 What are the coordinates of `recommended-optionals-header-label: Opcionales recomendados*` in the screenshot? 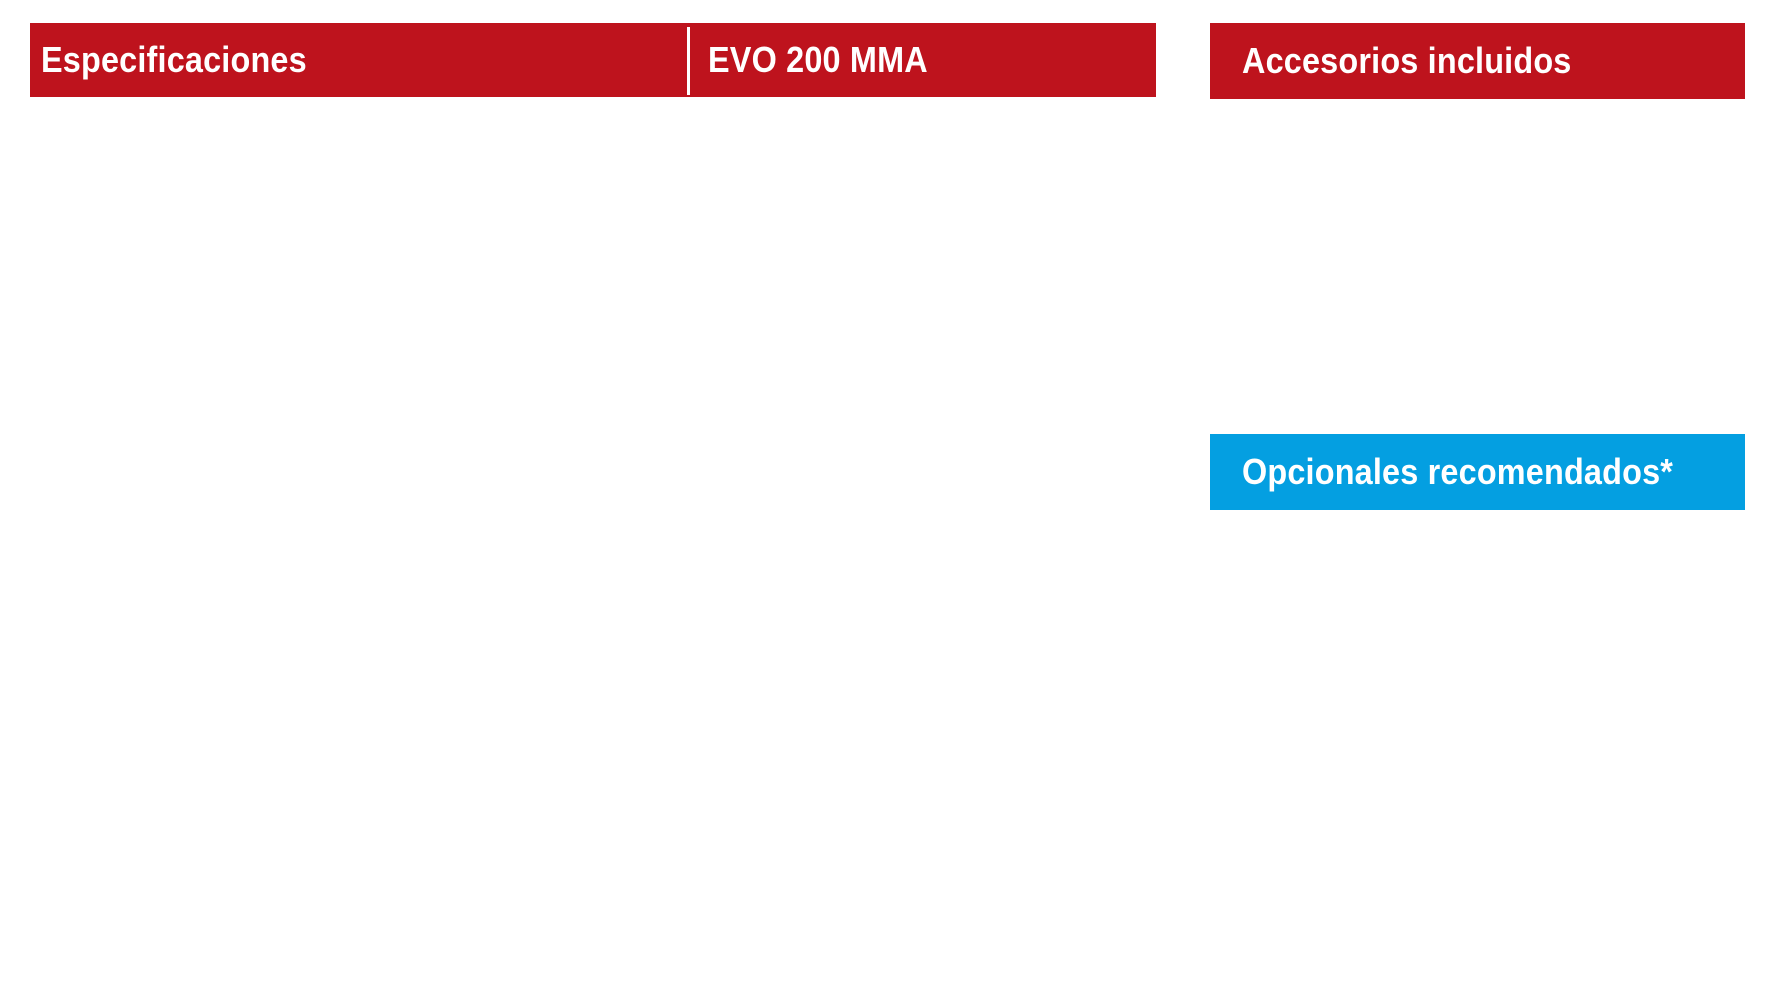 It's located at (1458, 471).